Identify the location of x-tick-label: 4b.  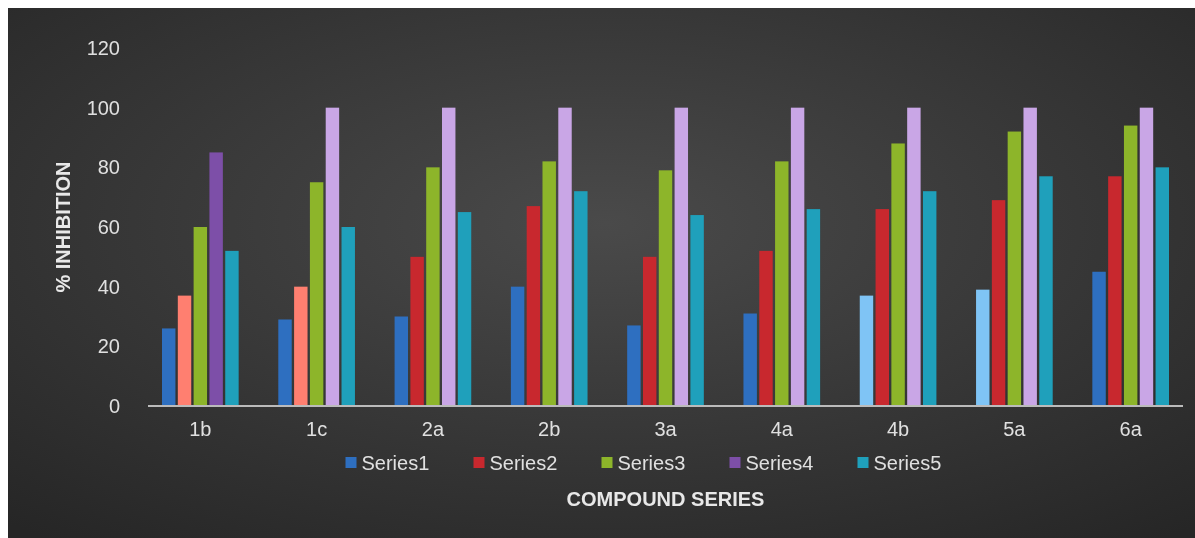
(898, 429).